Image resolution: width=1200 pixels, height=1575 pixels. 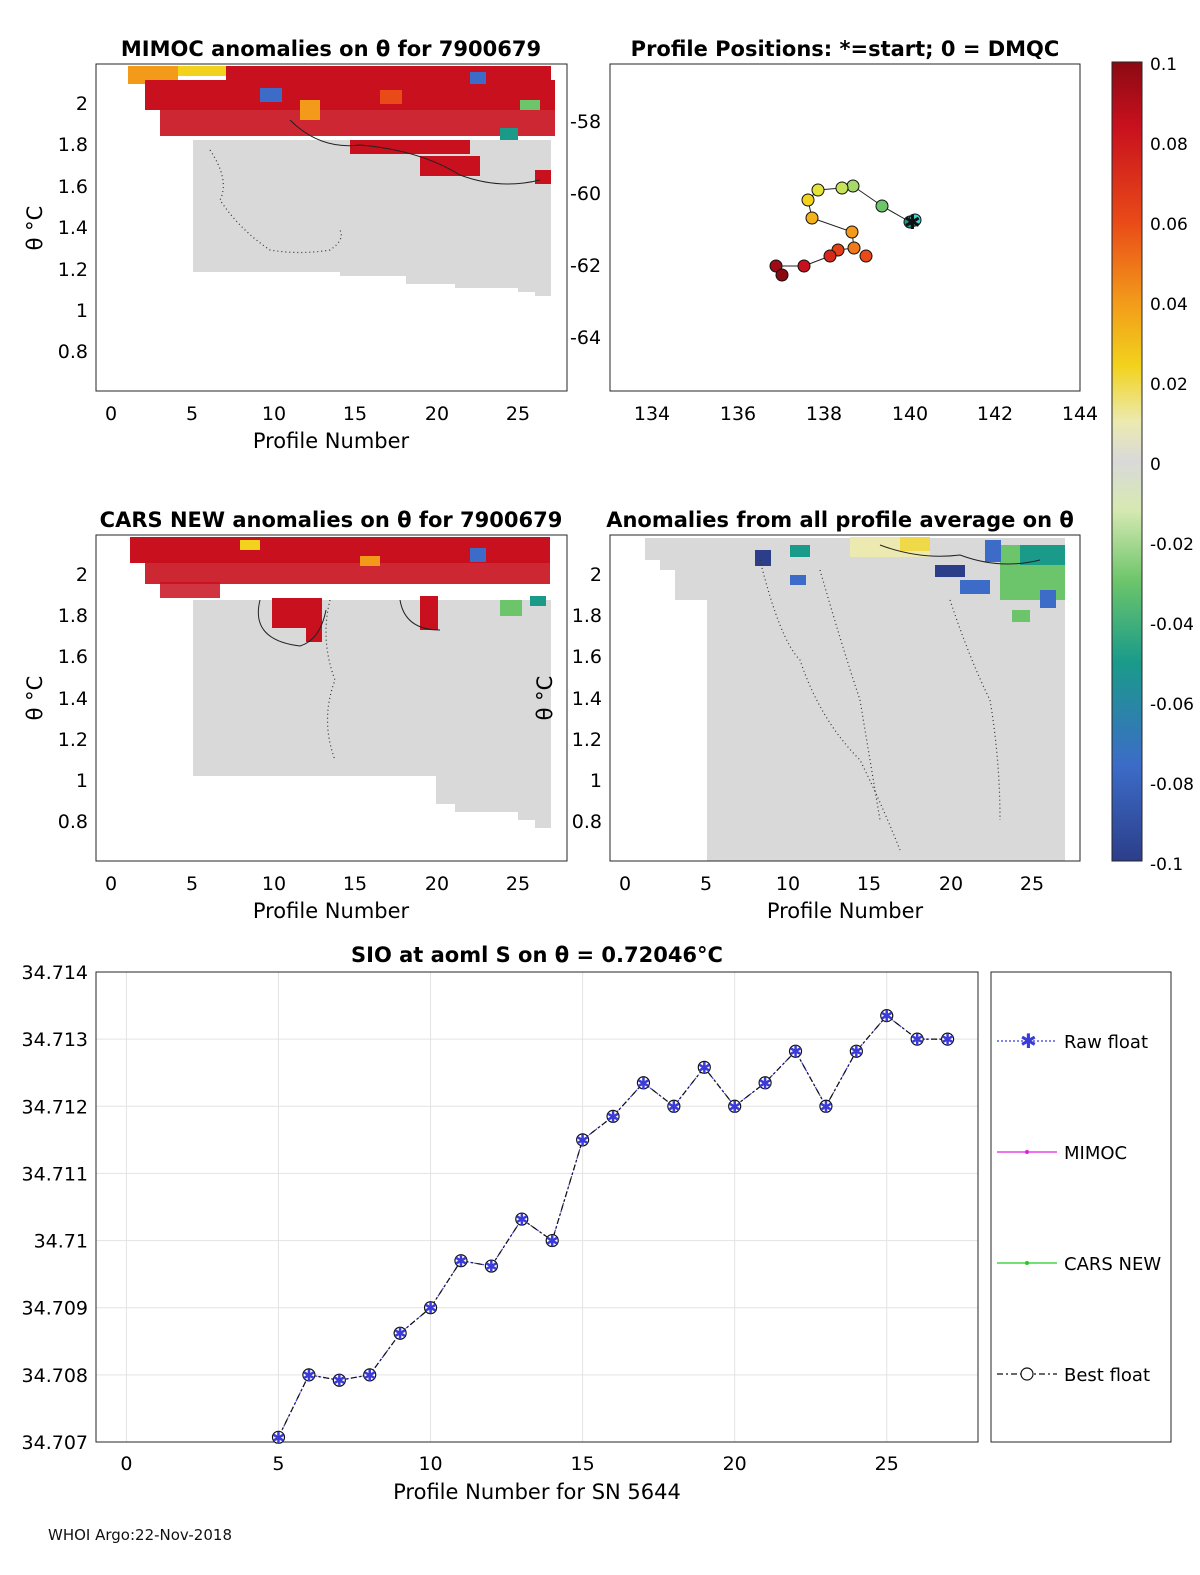 What do you see at coordinates (845, 230) in the screenshot?
I see `positions-track: ✱` at bounding box center [845, 230].